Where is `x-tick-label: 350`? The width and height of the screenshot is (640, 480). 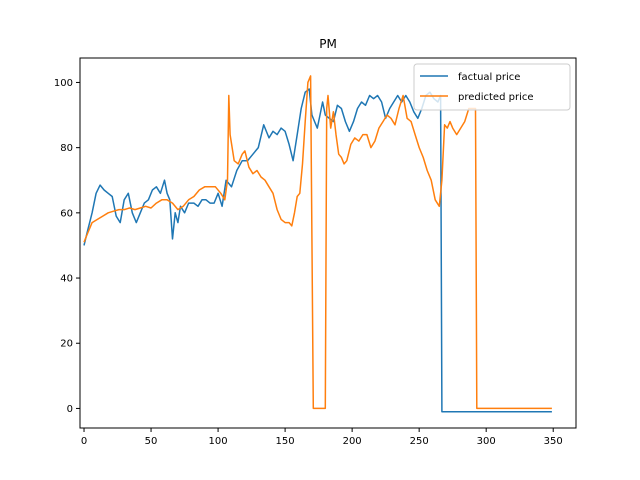
x-tick-label: 350 is located at coordinates (553, 441).